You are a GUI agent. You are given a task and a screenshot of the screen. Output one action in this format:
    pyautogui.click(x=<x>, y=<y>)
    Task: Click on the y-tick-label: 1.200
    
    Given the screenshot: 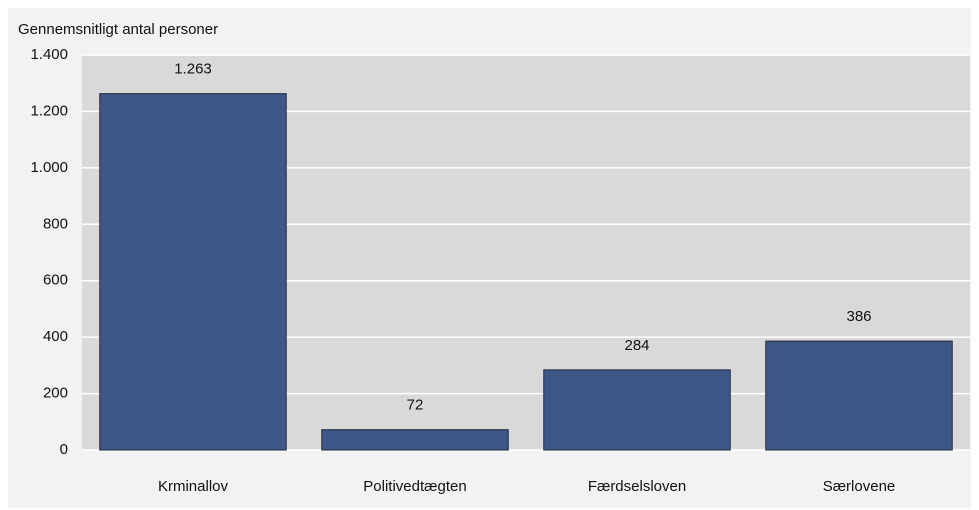 What is the action you would take?
    pyautogui.click(x=49, y=110)
    